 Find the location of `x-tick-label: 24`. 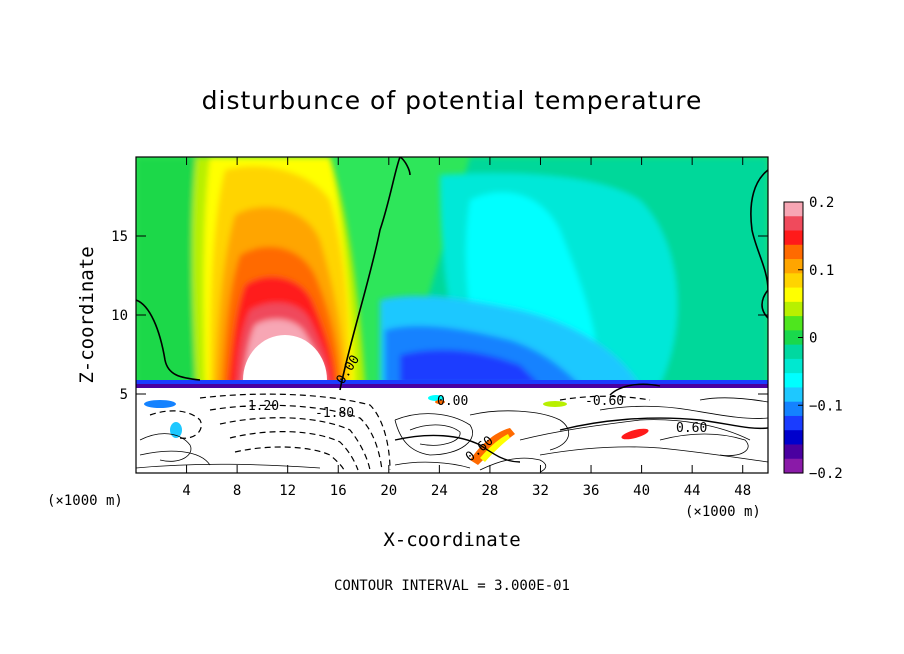

x-tick-label: 24 is located at coordinates (439, 491).